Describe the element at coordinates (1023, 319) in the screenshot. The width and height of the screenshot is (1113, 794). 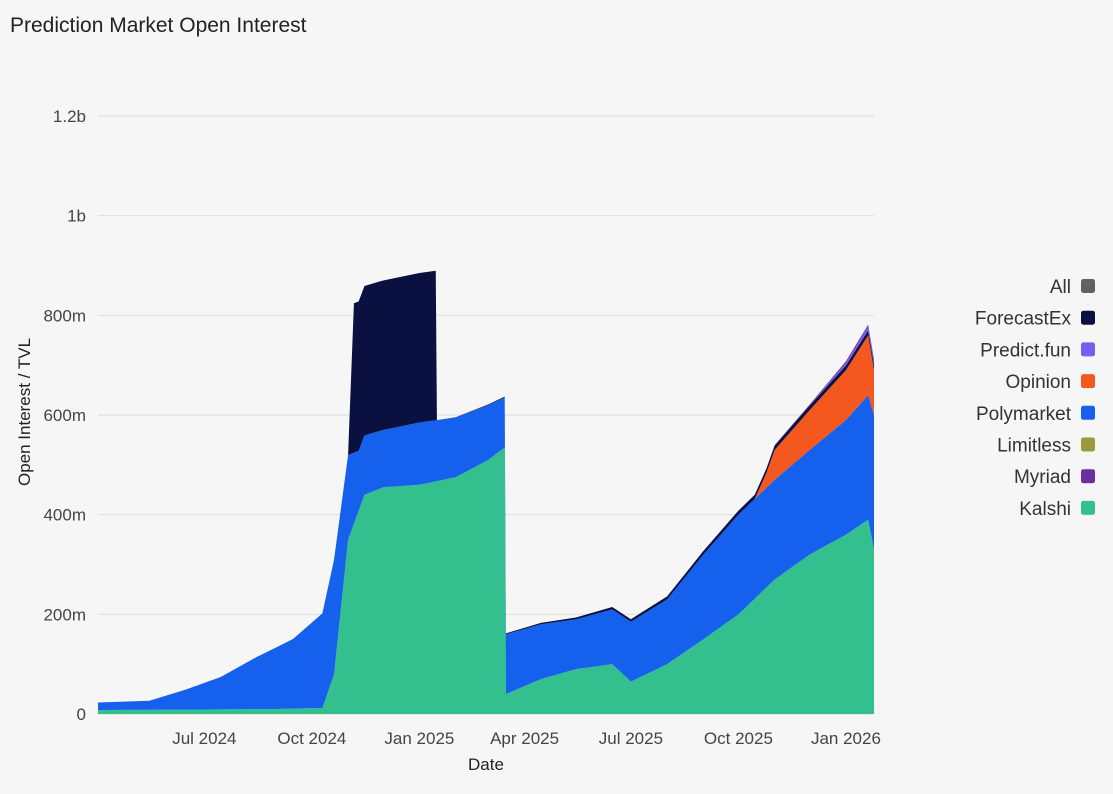
I see `legend-label: ForecastEx` at that location.